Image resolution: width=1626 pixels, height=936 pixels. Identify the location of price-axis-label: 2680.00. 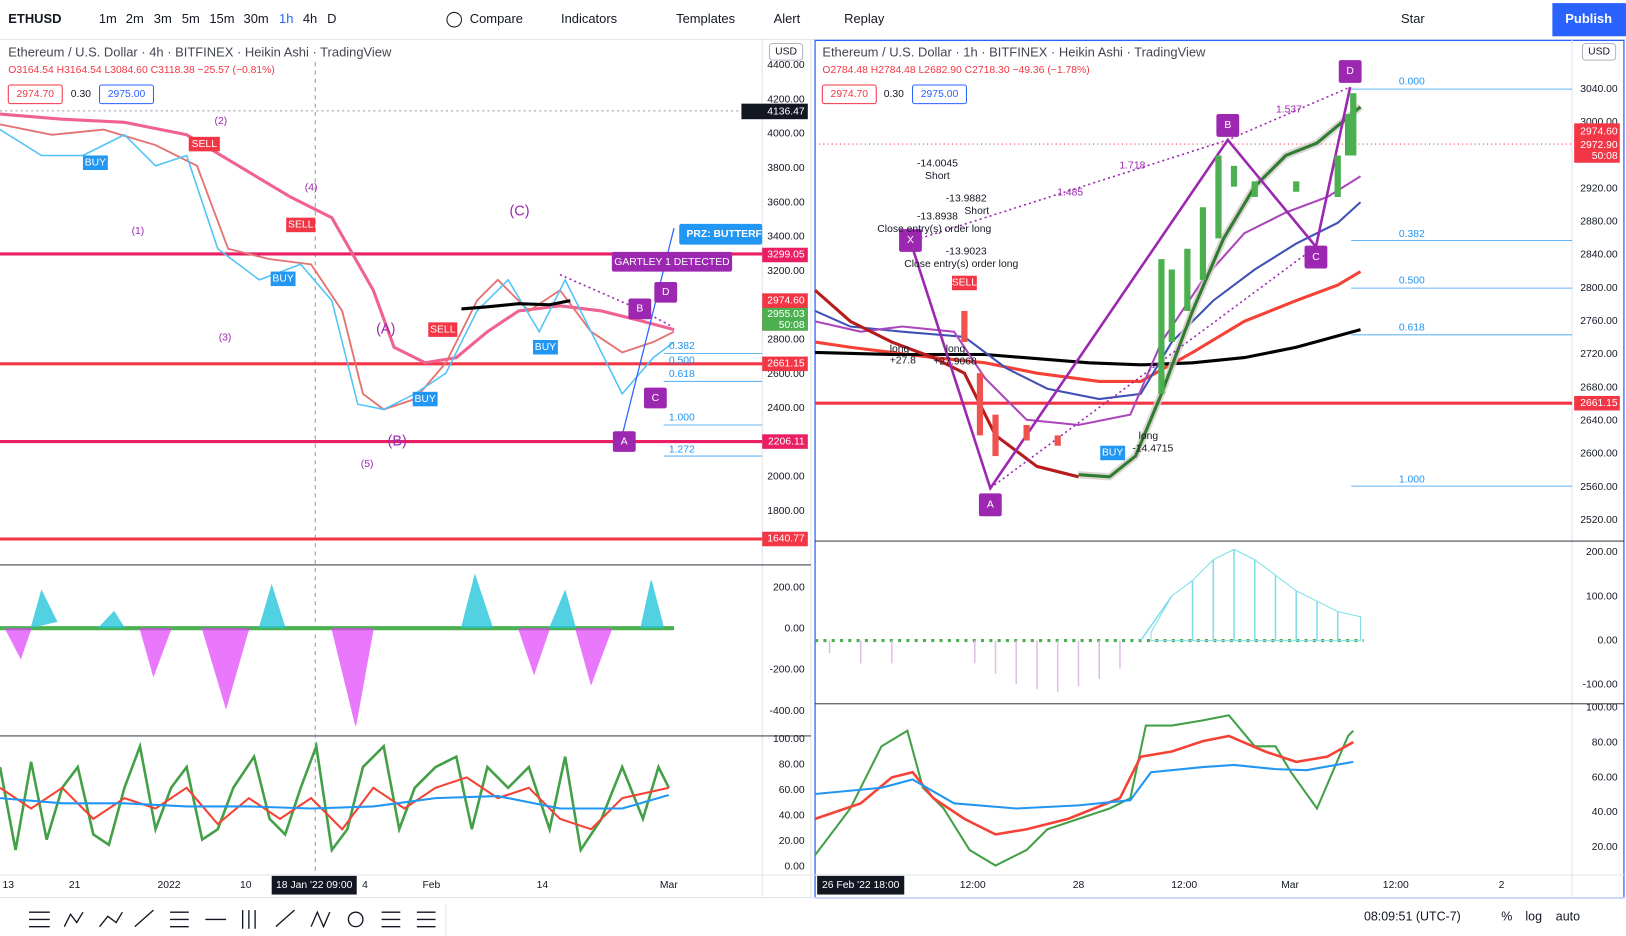
(1599, 387).